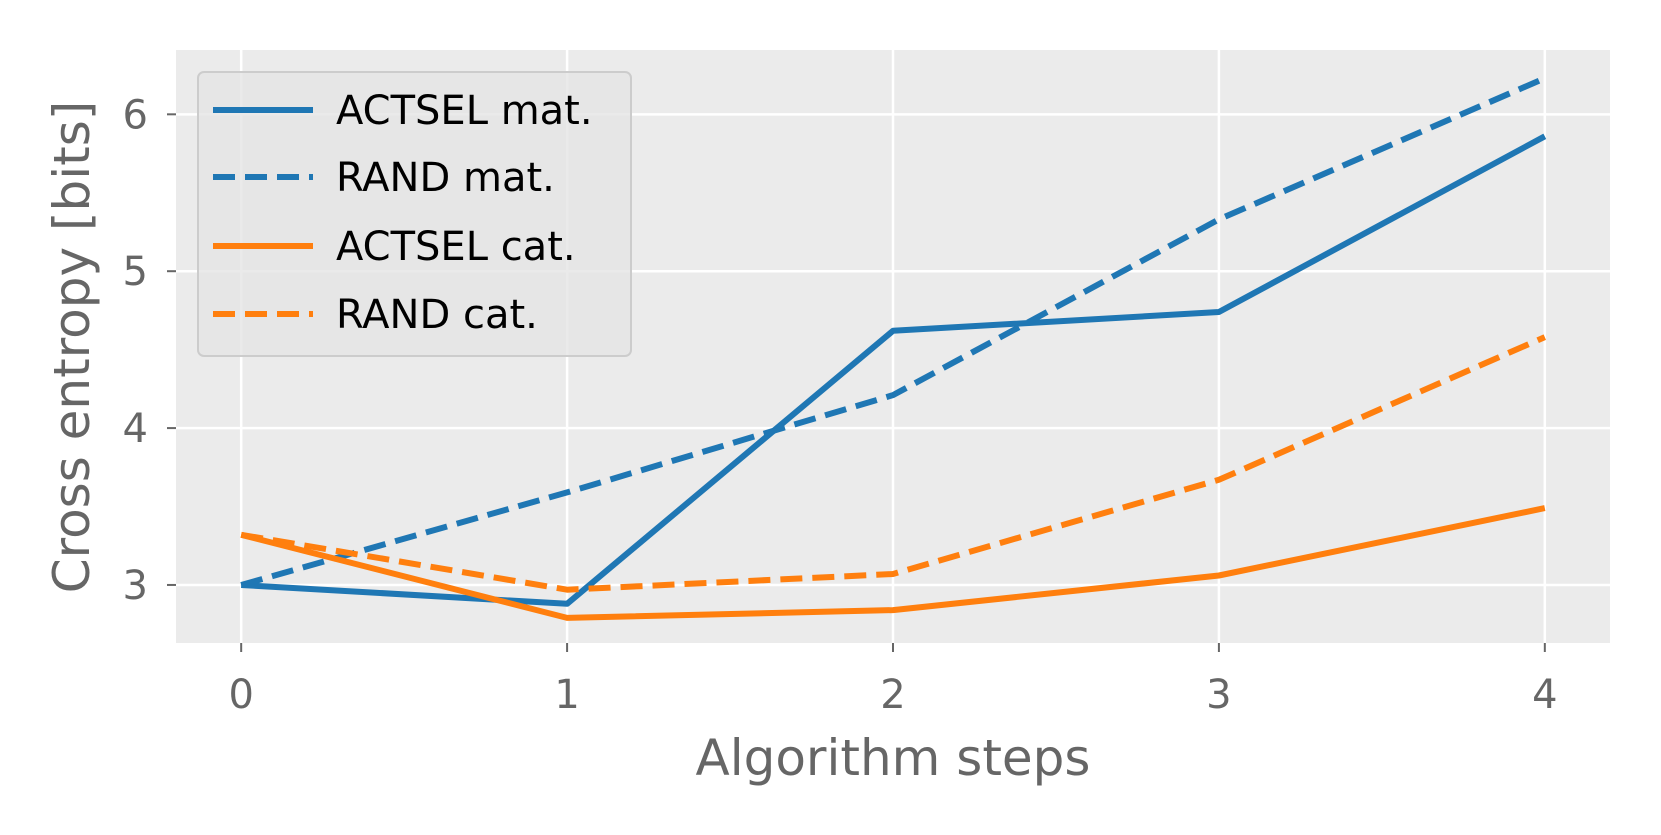 The image size is (1661, 835). Describe the element at coordinates (1218, 695) in the screenshot. I see `x-tick-label: 3` at that location.